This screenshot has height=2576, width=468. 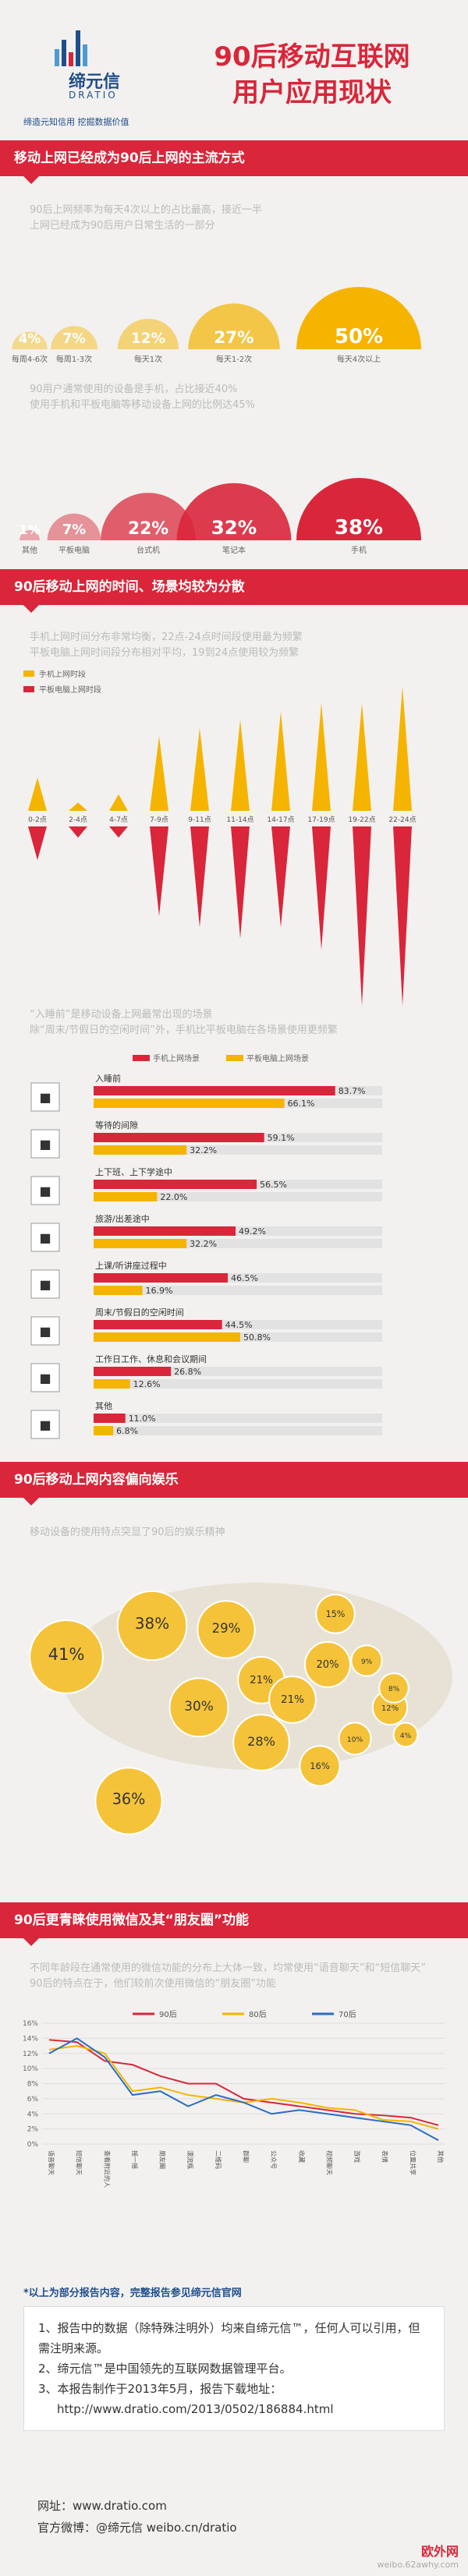 I want to click on bubble-label-0: 其他, so click(x=30, y=550).